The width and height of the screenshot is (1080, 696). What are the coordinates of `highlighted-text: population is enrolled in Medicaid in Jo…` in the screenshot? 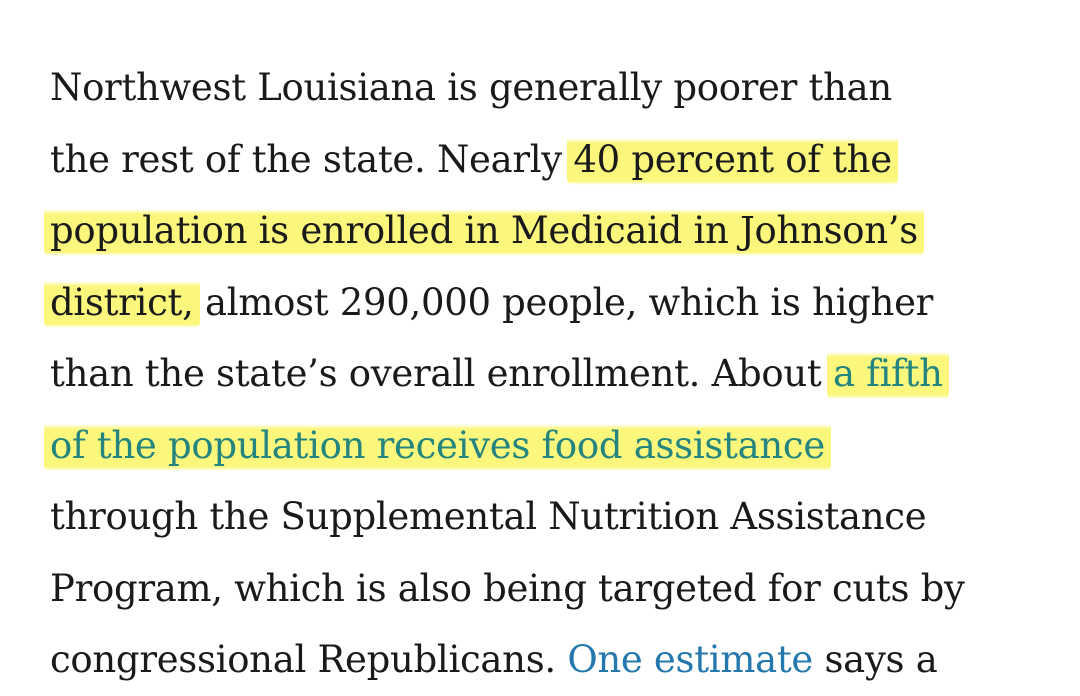 It's located at (484, 230).